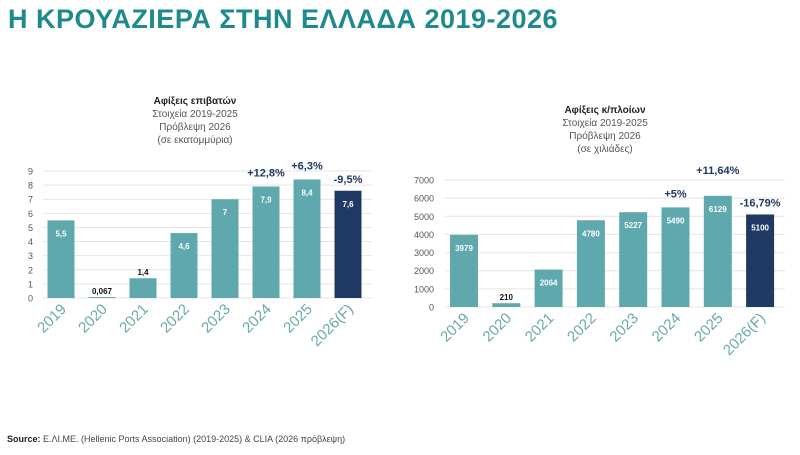 This screenshot has width=800, height=455. I want to click on growth-annotation: +11,64%, so click(717, 171).